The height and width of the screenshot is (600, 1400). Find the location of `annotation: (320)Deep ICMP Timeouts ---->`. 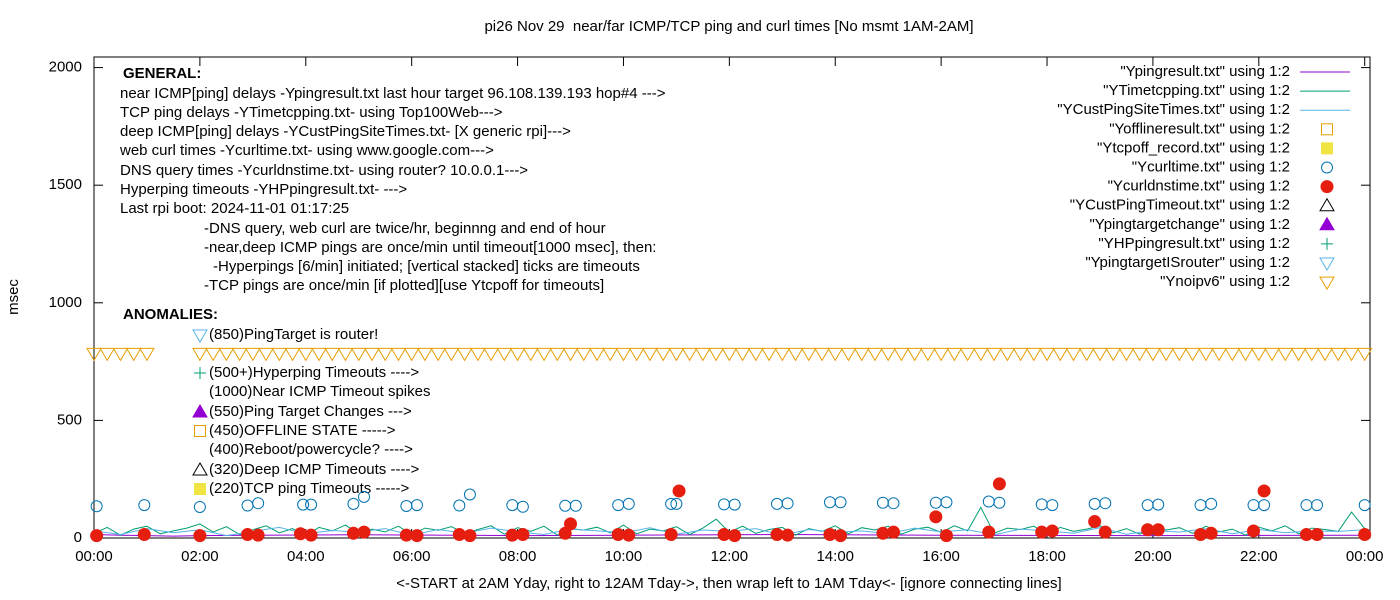

annotation: (320)Deep ICMP Timeouts ----> is located at coordinates (314, 469).